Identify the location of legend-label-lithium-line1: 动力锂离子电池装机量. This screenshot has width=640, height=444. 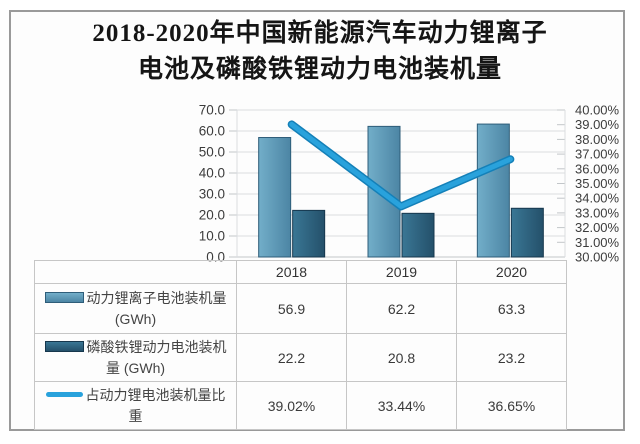
(156, 297).